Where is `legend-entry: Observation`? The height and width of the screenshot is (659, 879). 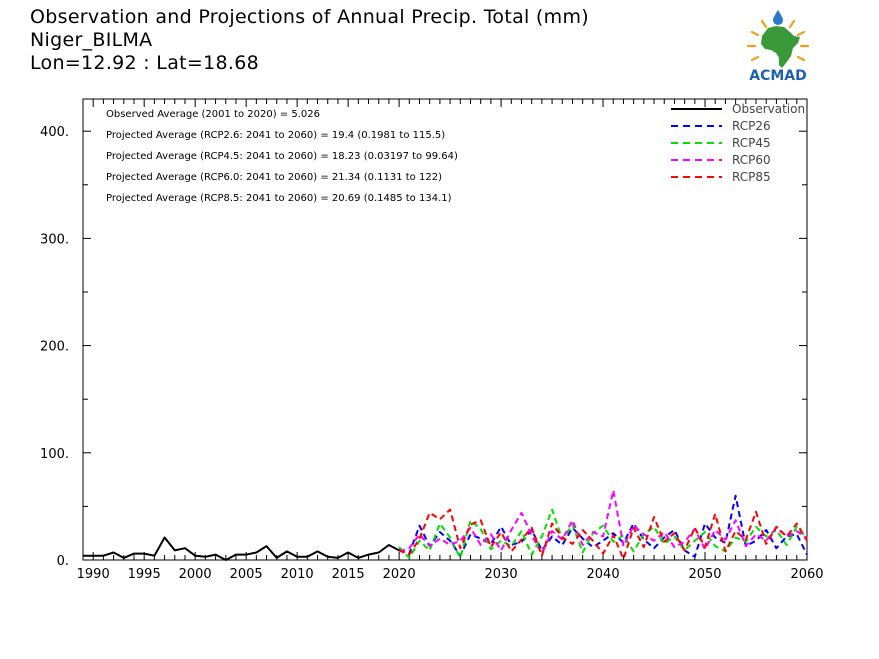 legend-entry: Observation is located at coordinates (768, 109).